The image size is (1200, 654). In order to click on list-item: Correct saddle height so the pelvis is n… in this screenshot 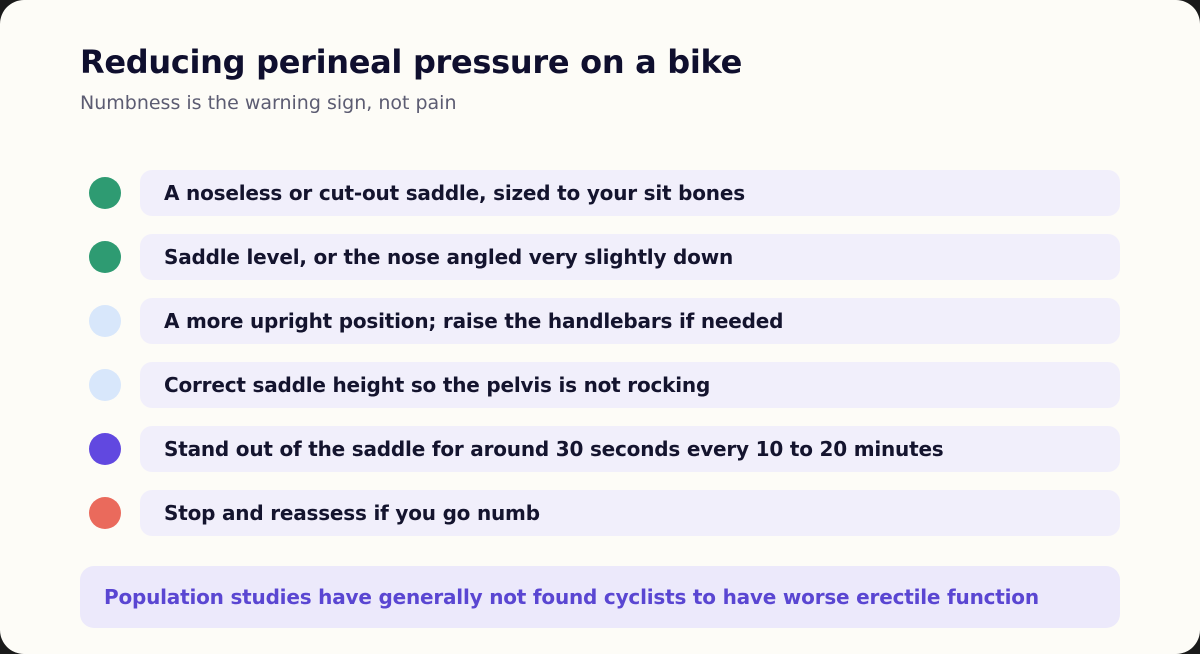, I will do `click(600, 385)`.